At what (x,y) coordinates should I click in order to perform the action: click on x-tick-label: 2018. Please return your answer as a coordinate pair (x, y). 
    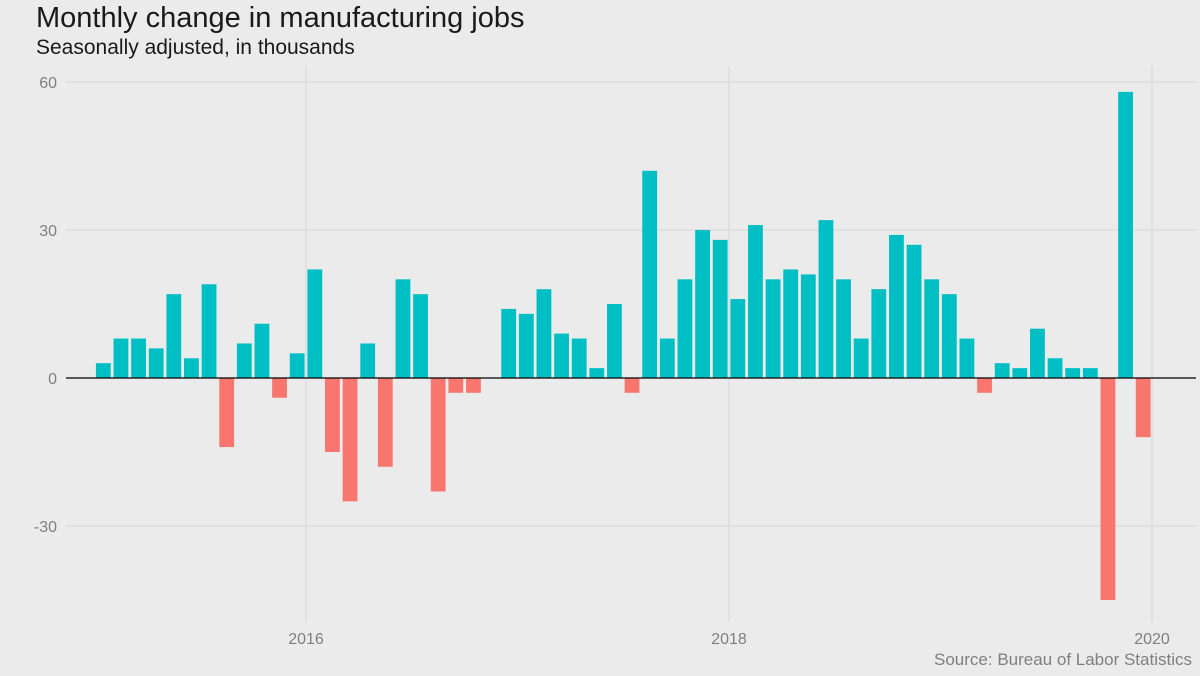
    Looking at the image, I should click on (729, 639).